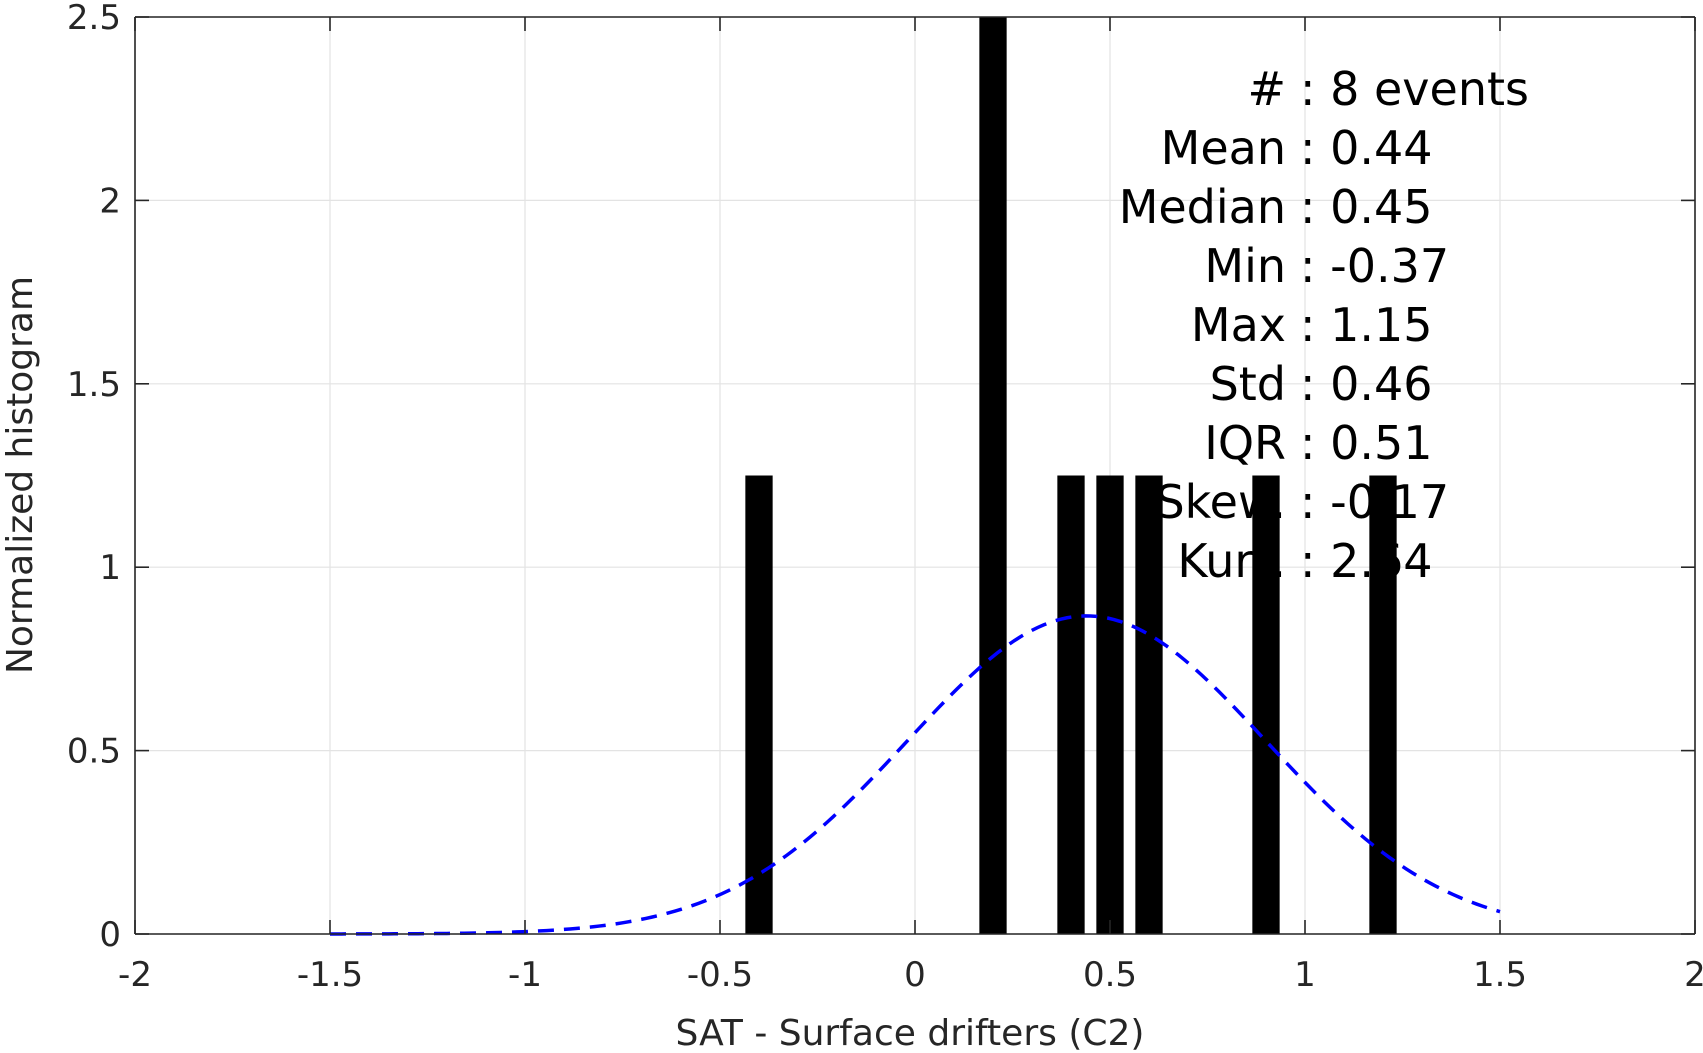  Describe the element at coordinates (1266, 89) in the screenshot. I see `stat-label: #` at that location.